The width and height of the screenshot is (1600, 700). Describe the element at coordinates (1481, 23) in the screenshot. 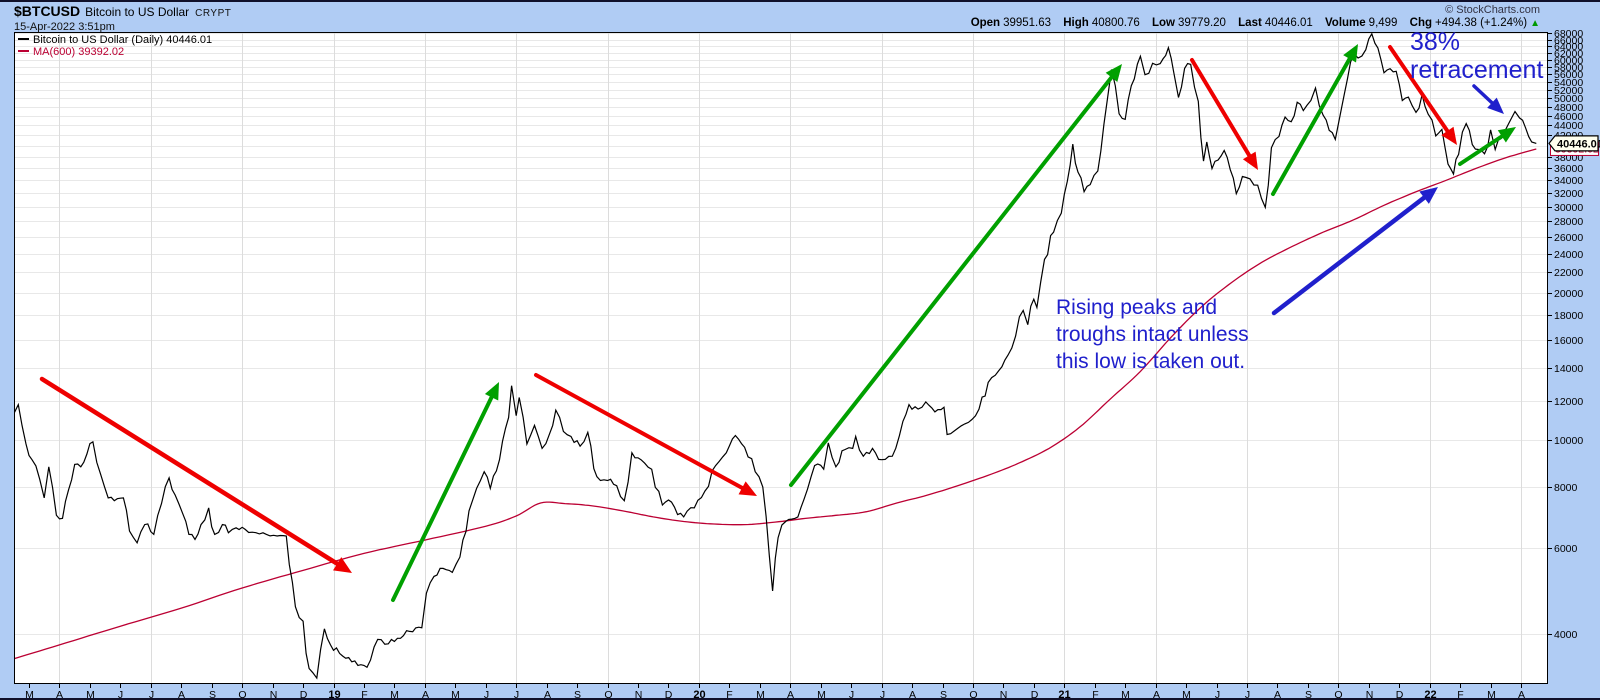

I see `chg-value: +494.38 (+1.24%)` at that location.